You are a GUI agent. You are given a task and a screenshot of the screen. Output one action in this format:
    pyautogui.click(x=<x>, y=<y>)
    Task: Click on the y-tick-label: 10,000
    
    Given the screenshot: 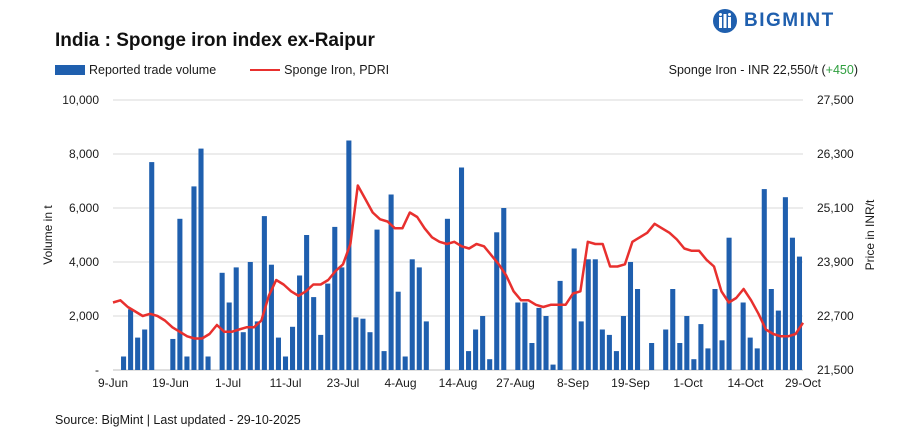 What is the action you would take?
    pyautogui.click(x=80, y=100)
    